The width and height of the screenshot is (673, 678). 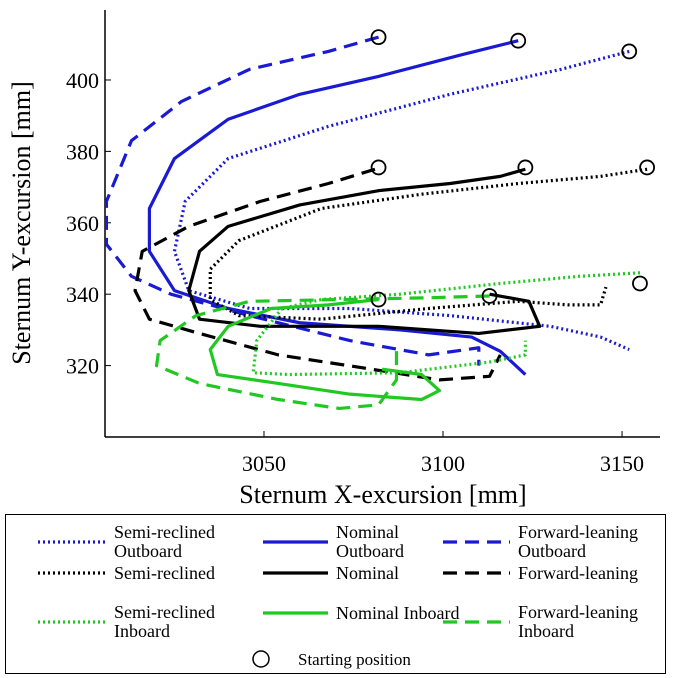 What do you see at coordinates (578, 541) in the screenshot?
I see `legend-label: Forward-leaning Outboard` at bounding box center [578, 541].